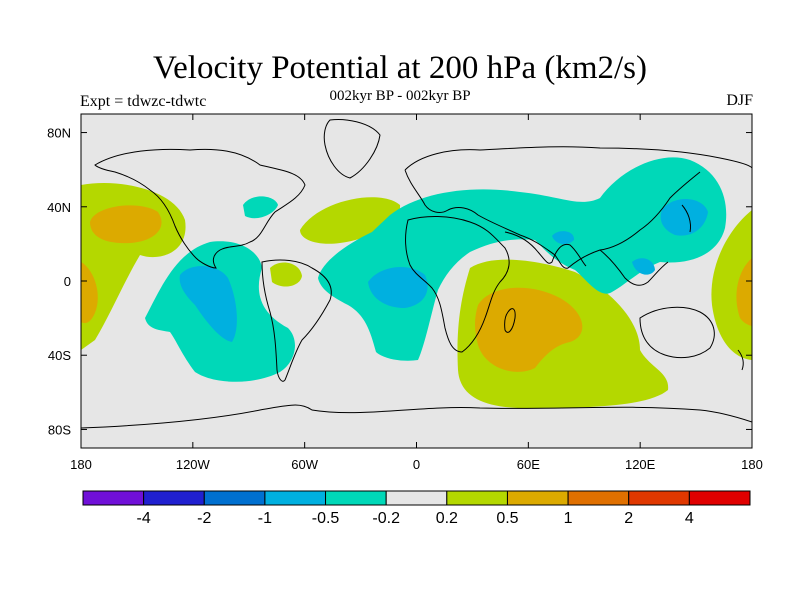  I want to click on x-tick-label: 60W, so click(304, 464).